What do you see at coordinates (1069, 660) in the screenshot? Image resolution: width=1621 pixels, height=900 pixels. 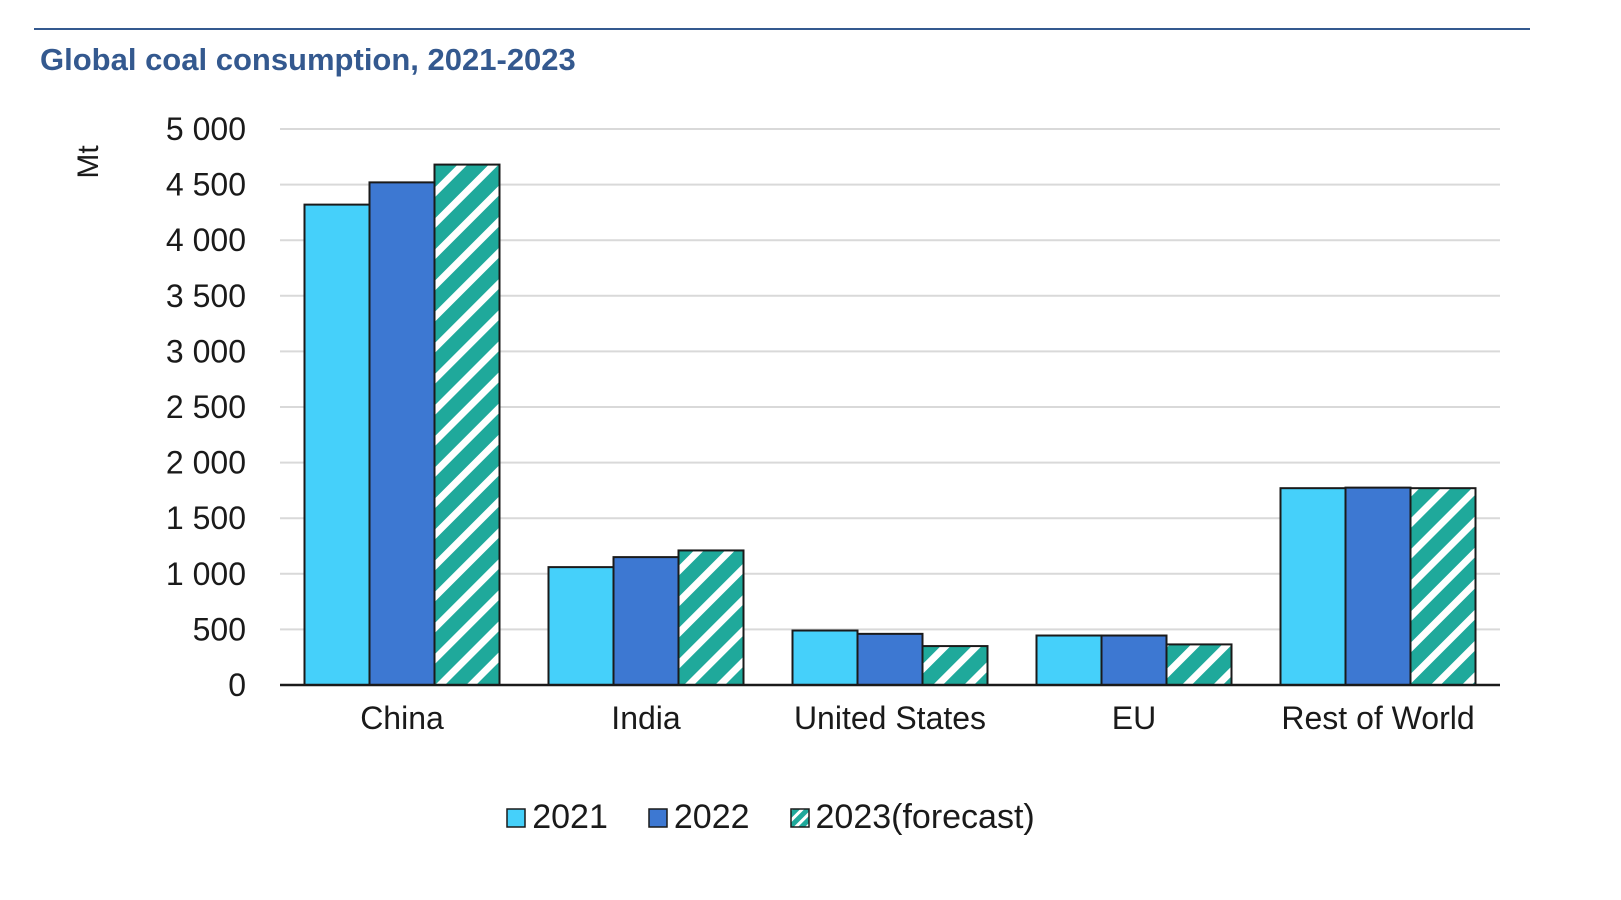 I see `bar-eu-2021` at bounding box center [1069, 660].